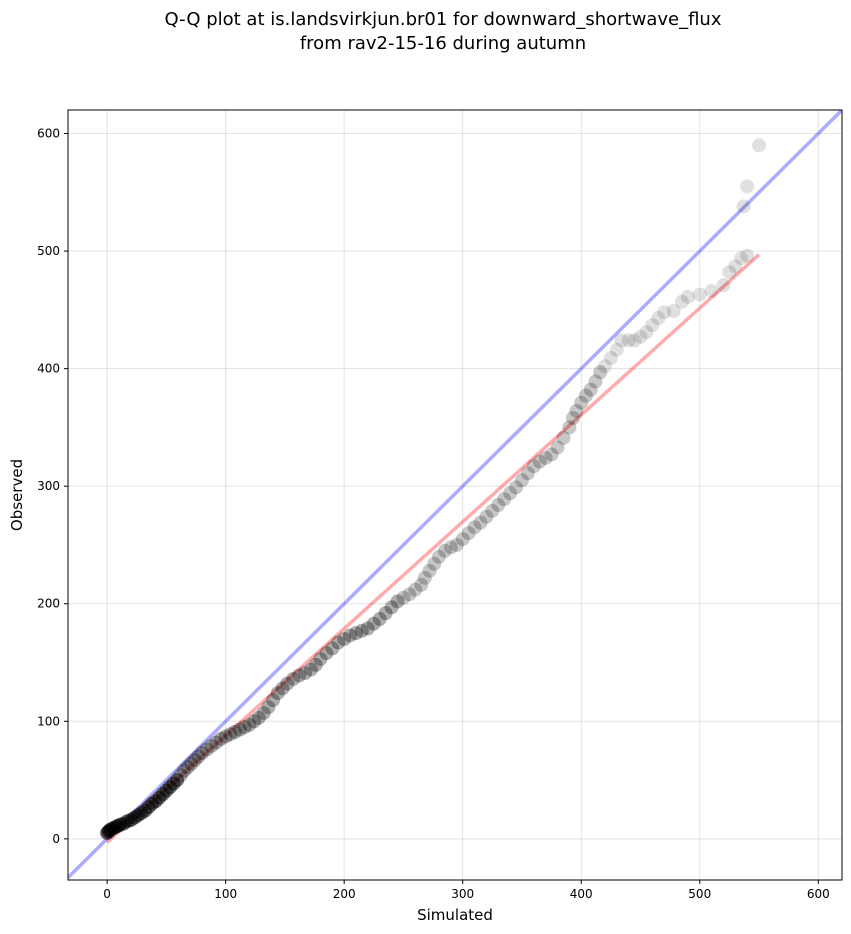 This screenshot has width=851, height=934. Describe the element at coordinates (48, 486) in the screenshot. I see `y-tick-label: 300` at that location.